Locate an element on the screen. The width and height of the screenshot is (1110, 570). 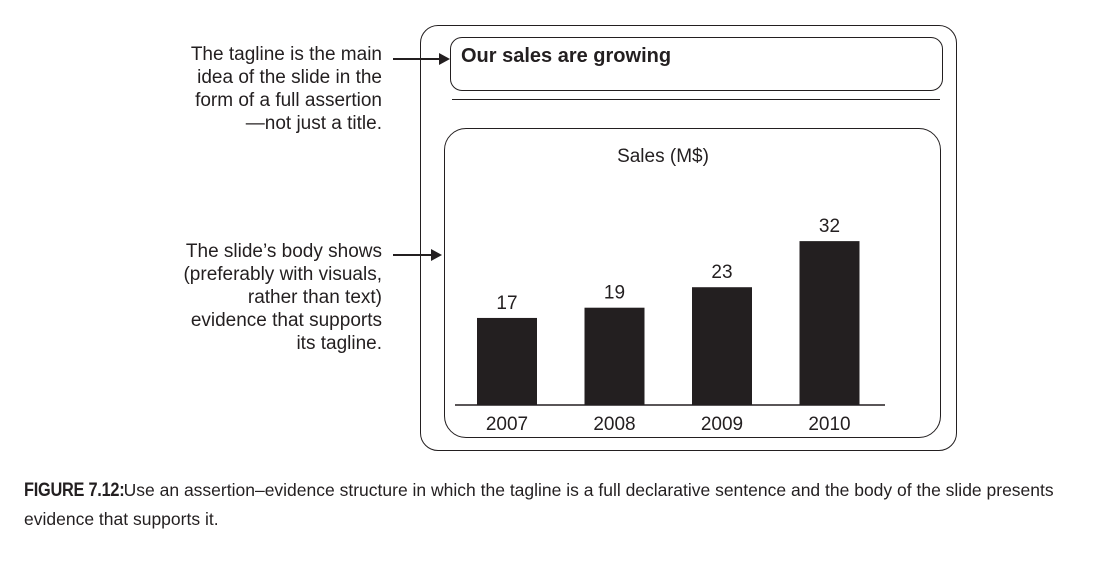
chart-title: Sales (M$) is located at coordinates (663, 156).